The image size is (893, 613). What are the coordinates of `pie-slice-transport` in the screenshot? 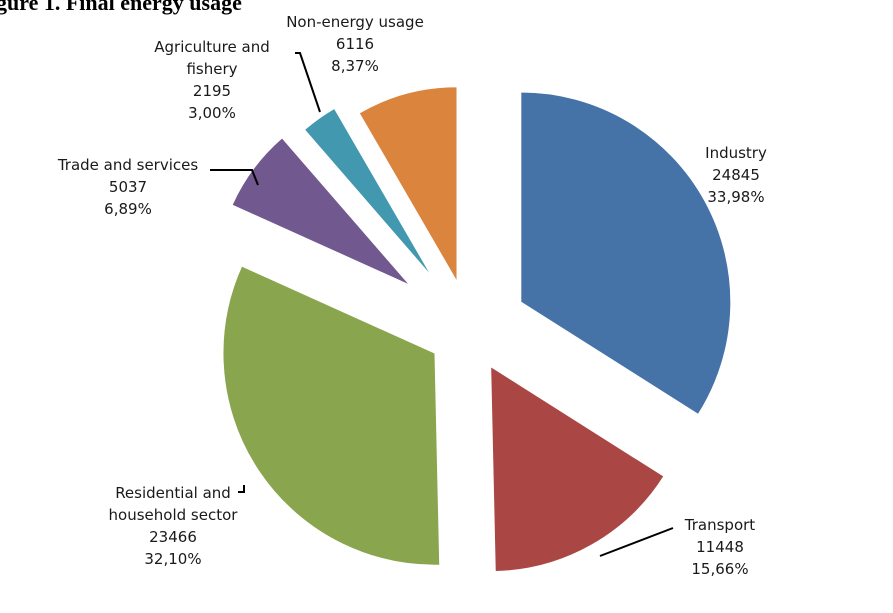 It's located at (577, 469).